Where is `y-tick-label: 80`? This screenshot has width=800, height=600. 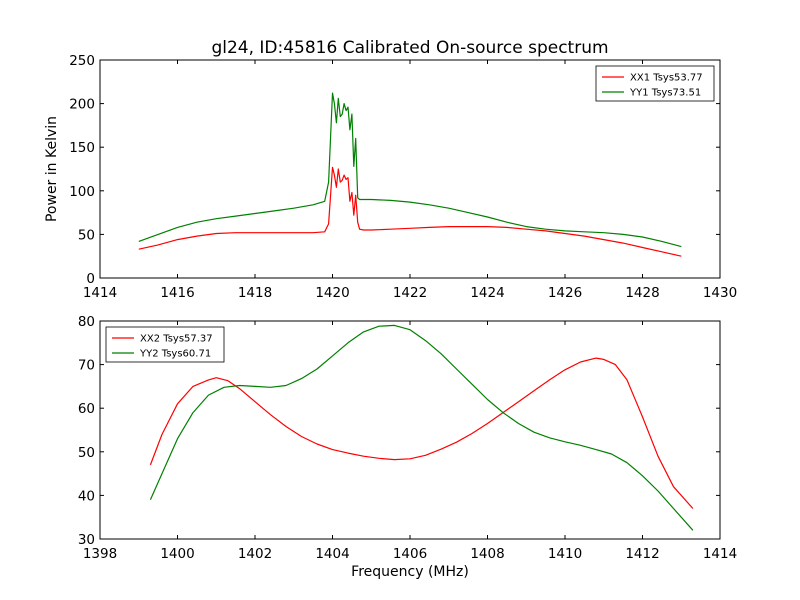
y-tick-label: 80 is located at coordinates (86, 322).